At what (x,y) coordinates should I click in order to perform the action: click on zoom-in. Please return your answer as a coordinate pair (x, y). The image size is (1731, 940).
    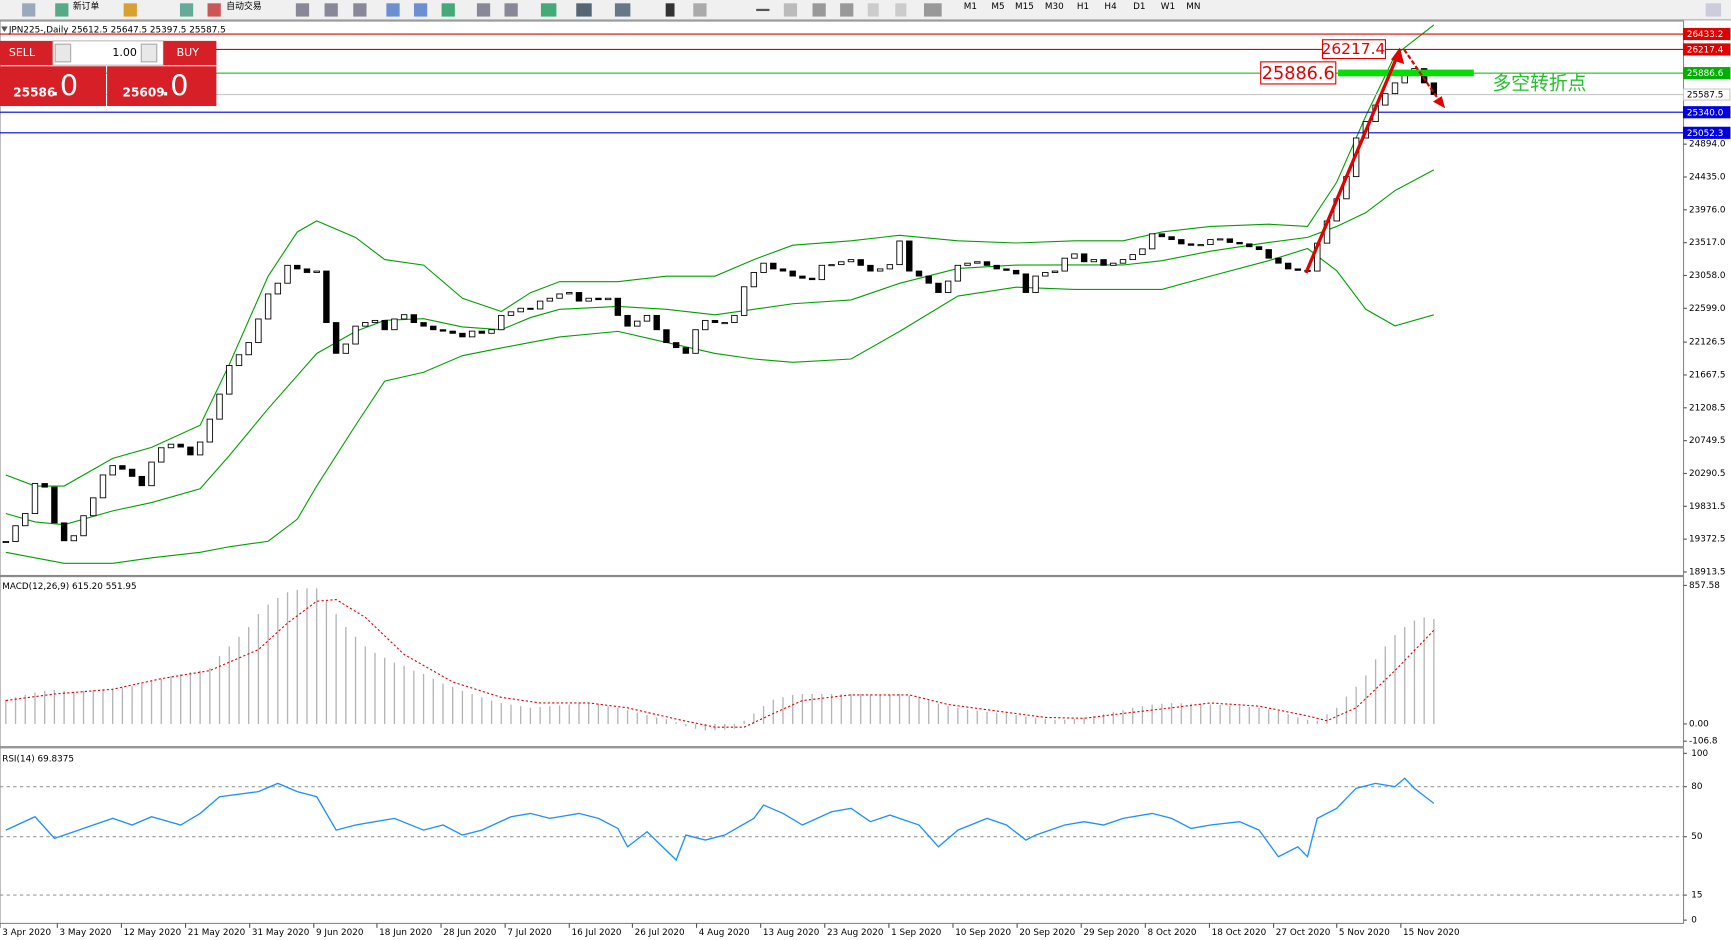
    Looking at the image, I should click on (393, 10).